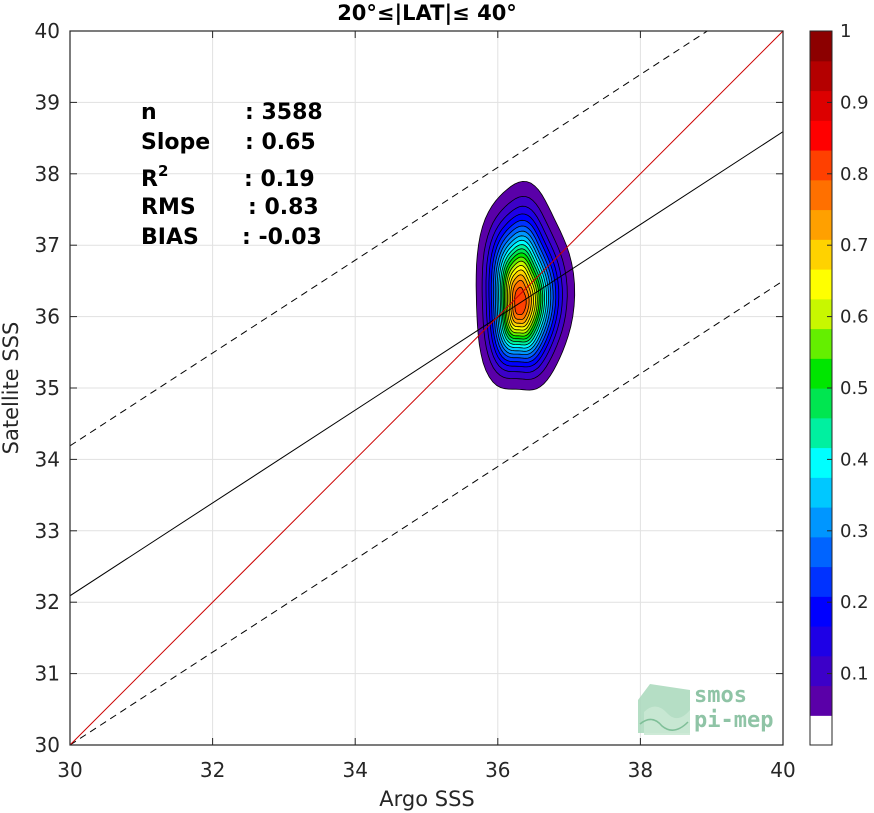 The width and height of the screenshot is (874, 813). Describe the element at coordinates (149, 112) in the screenshot. I see `stat-label-n: n` at that location.